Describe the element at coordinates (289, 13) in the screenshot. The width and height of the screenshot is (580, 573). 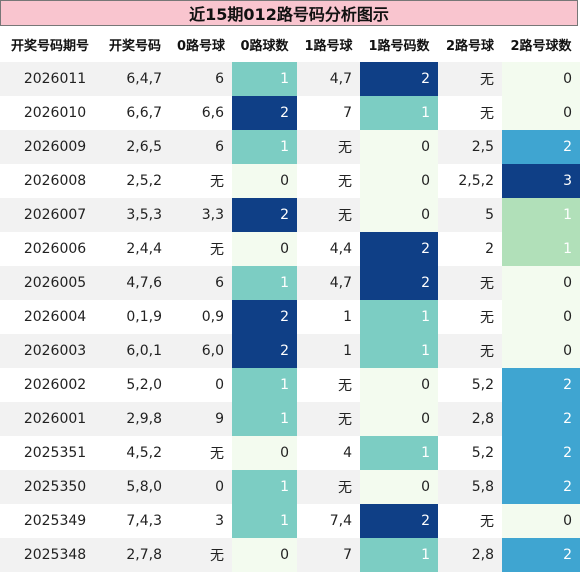
I see `table-title: 近15期012路号码分析图示` at that location.